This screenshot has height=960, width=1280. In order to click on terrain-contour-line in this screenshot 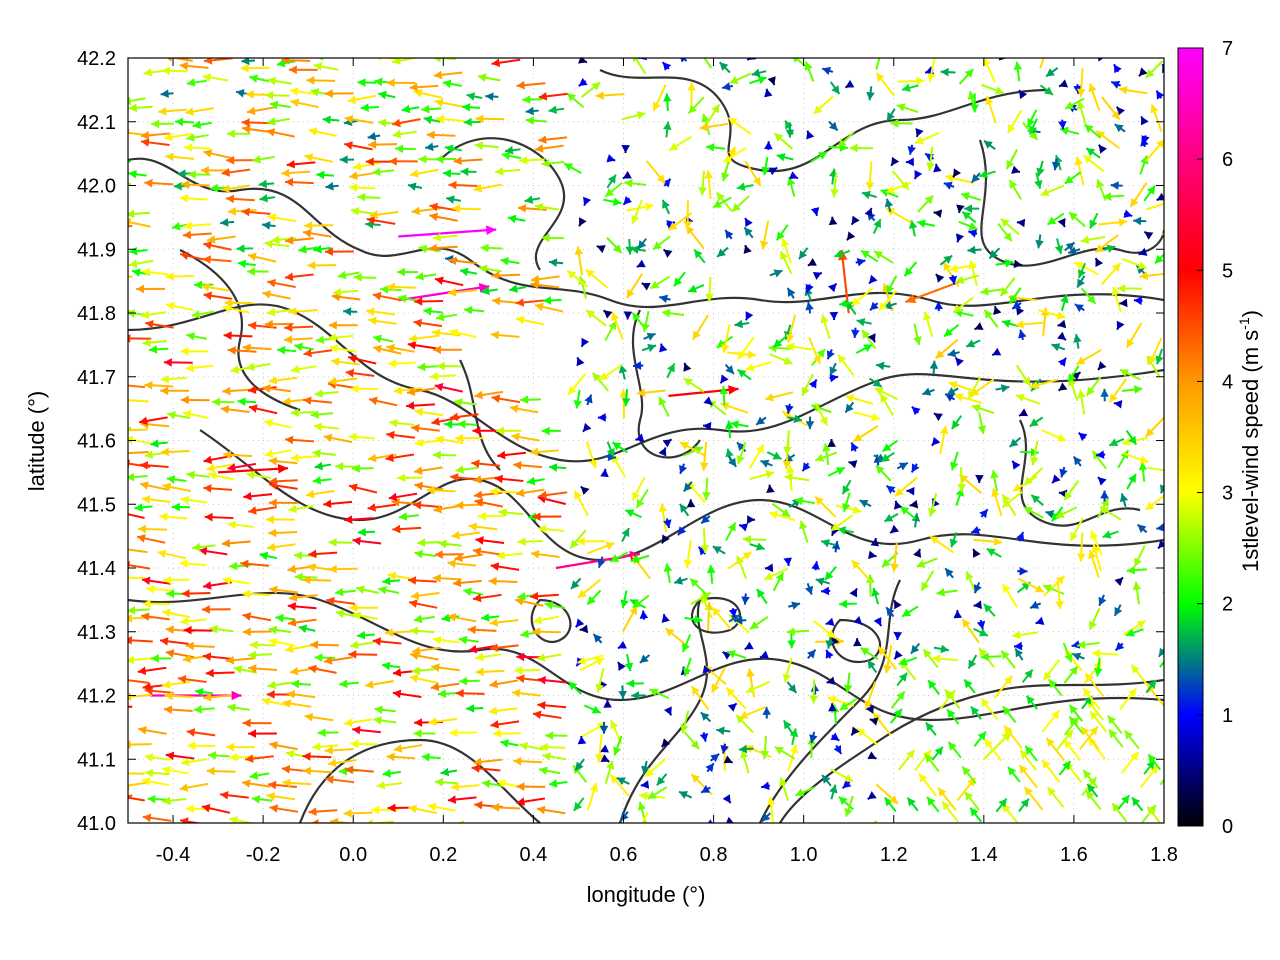, I will do `click(666, 384)`.